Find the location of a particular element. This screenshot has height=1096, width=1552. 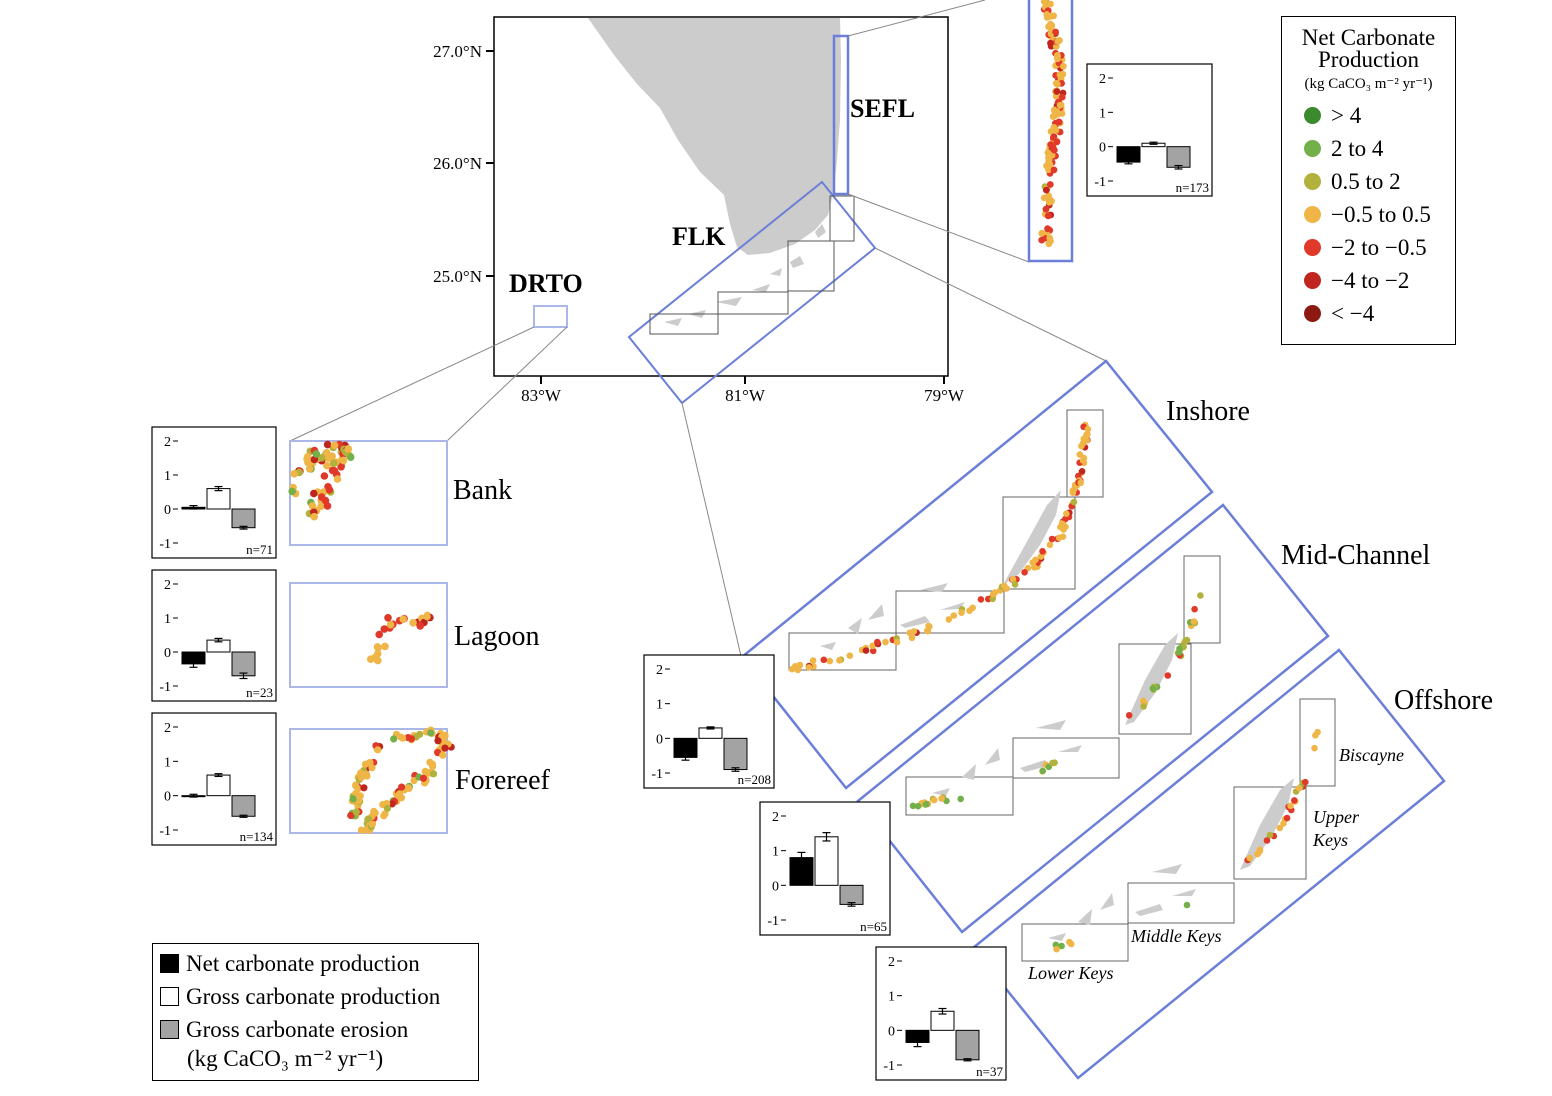

legend-class-item: −0.5 to 0.5 is located at coordinates (1368, 214).